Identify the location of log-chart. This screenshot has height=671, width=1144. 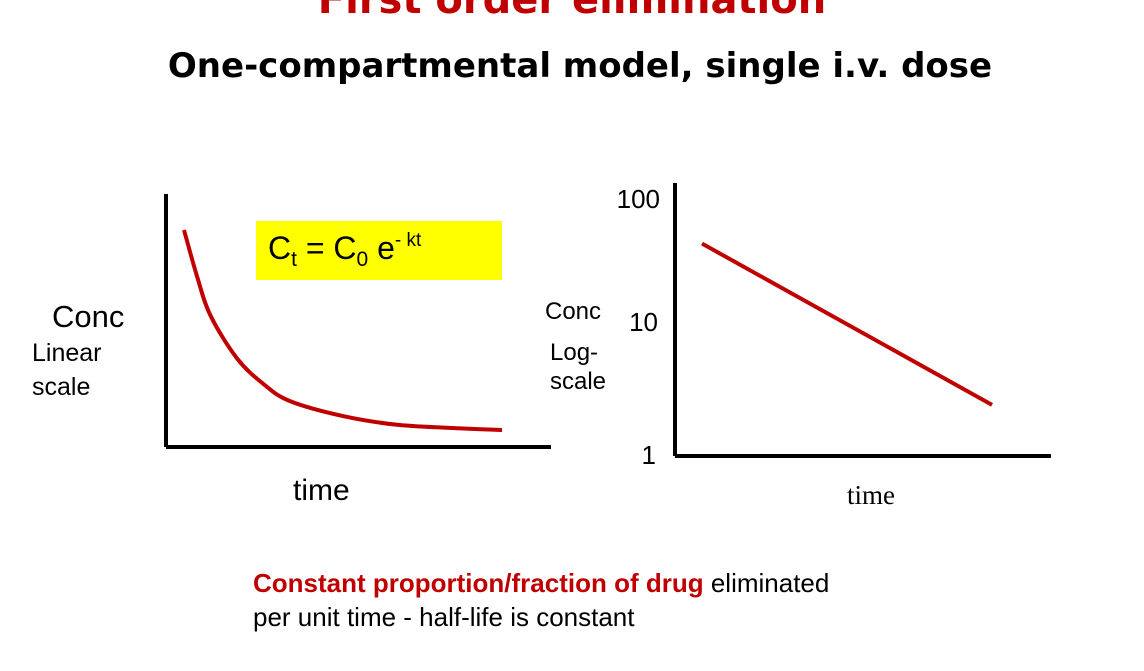
(862, 320).